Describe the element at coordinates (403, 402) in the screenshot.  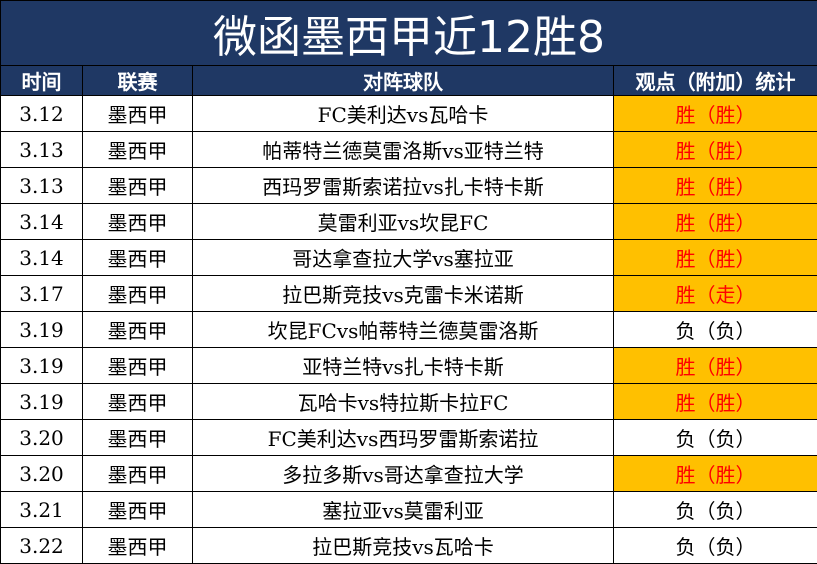
I see `match-cell: 瓦哈卡vs特拉斯卡拉FC` at that location.